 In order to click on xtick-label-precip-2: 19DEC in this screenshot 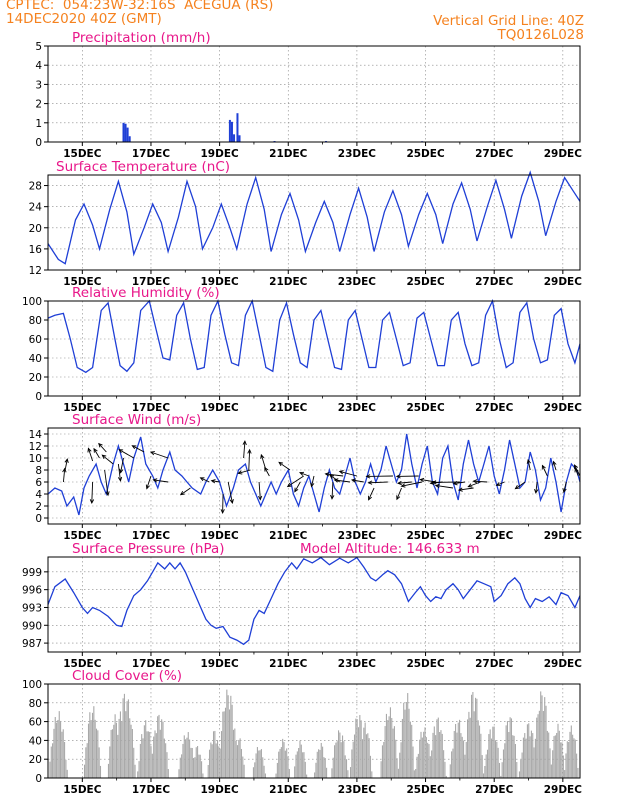, I will do `click(220, 154)`.